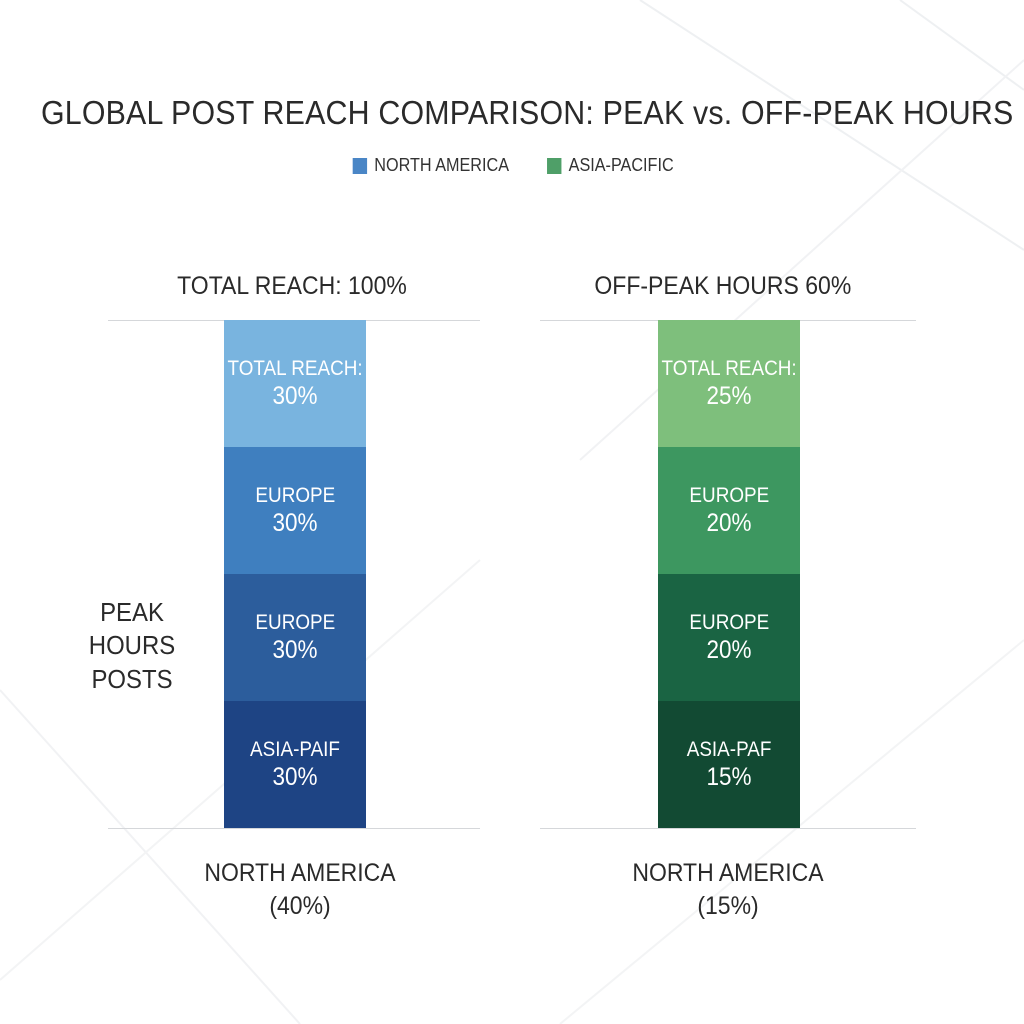  What do you see at coordinates (359, 165) in the screenshot?
I see `legend-swatch-north-america` at bounding box center [359, 165].